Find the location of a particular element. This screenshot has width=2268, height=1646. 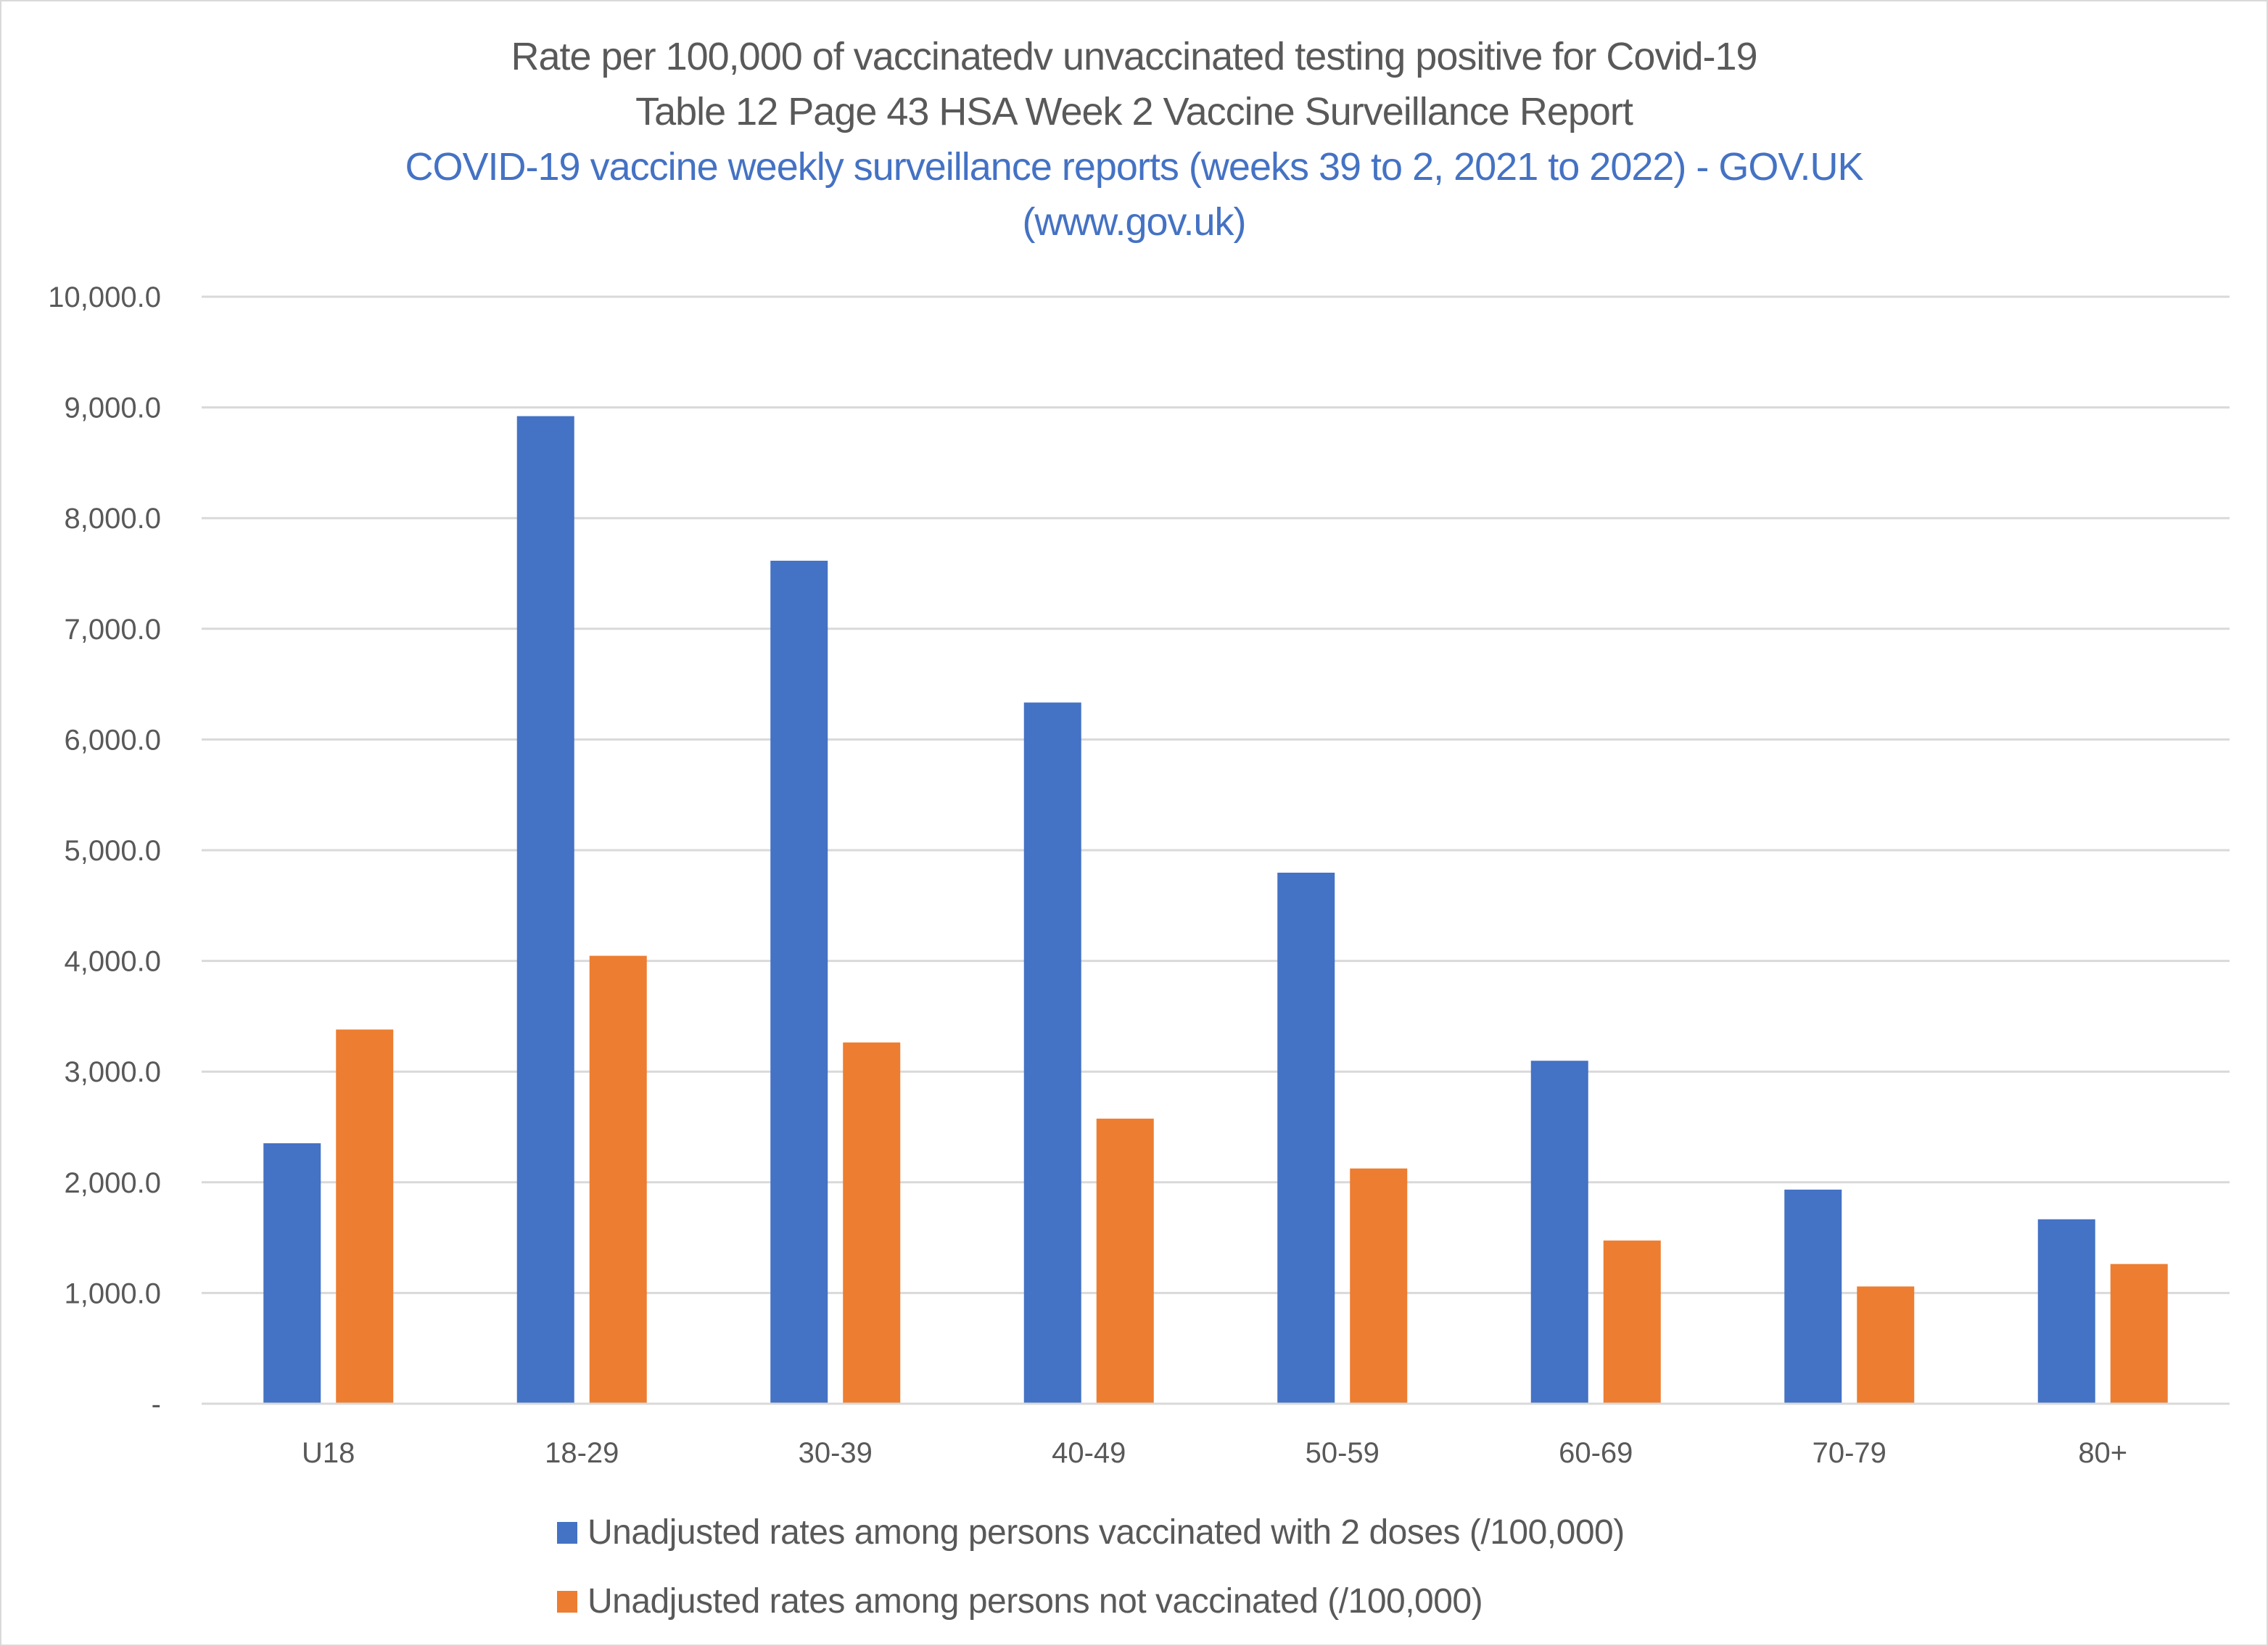

x-tick-label: 80+ is located at coordinates (2102, 1453).